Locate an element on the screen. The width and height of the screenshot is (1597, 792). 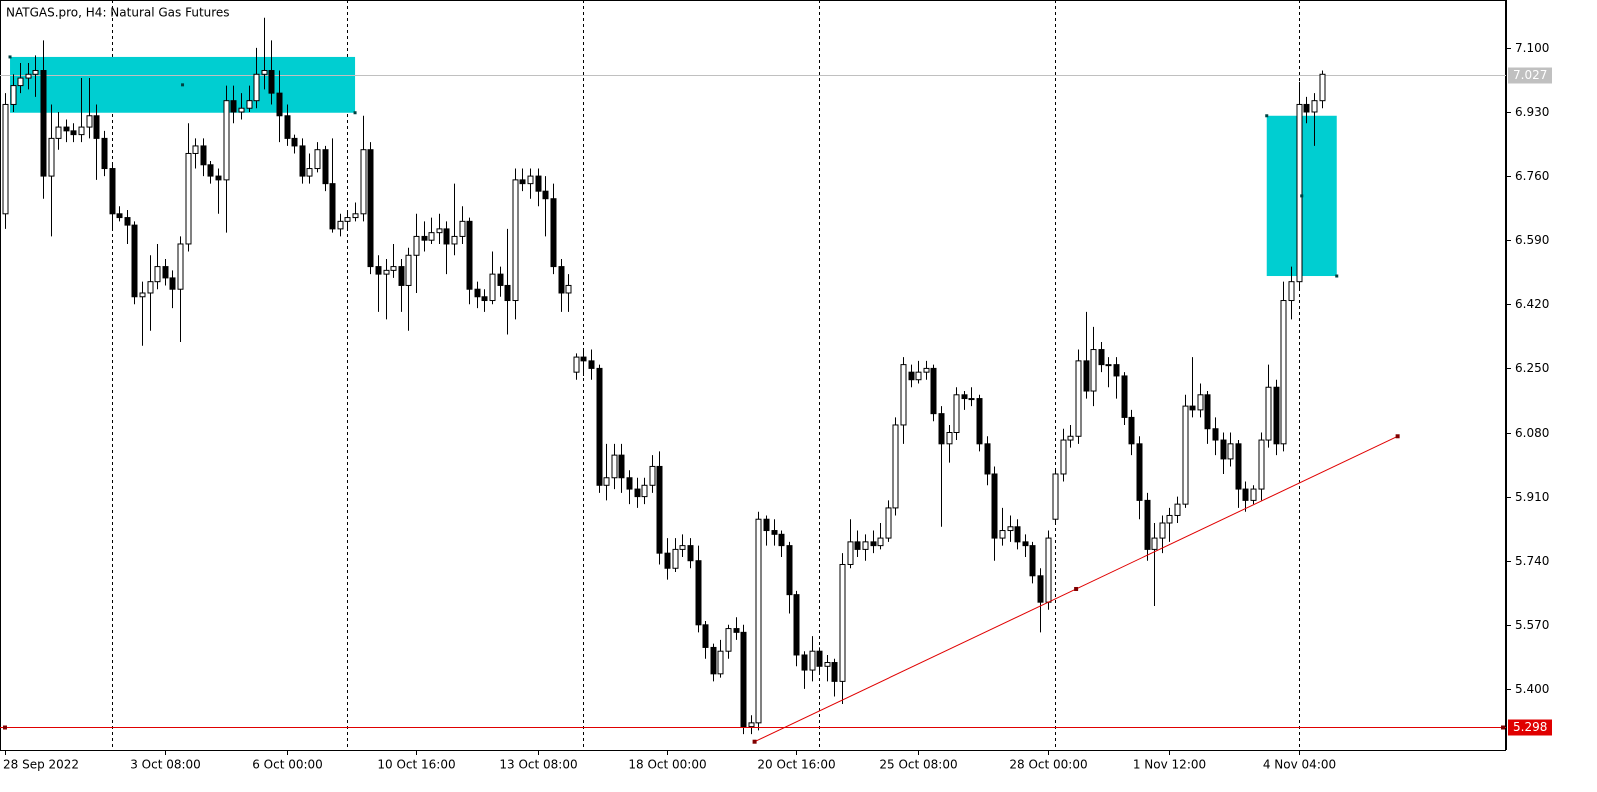
x-tick-label: 25 Oct 08:00 is located at coordinates (918, 765).